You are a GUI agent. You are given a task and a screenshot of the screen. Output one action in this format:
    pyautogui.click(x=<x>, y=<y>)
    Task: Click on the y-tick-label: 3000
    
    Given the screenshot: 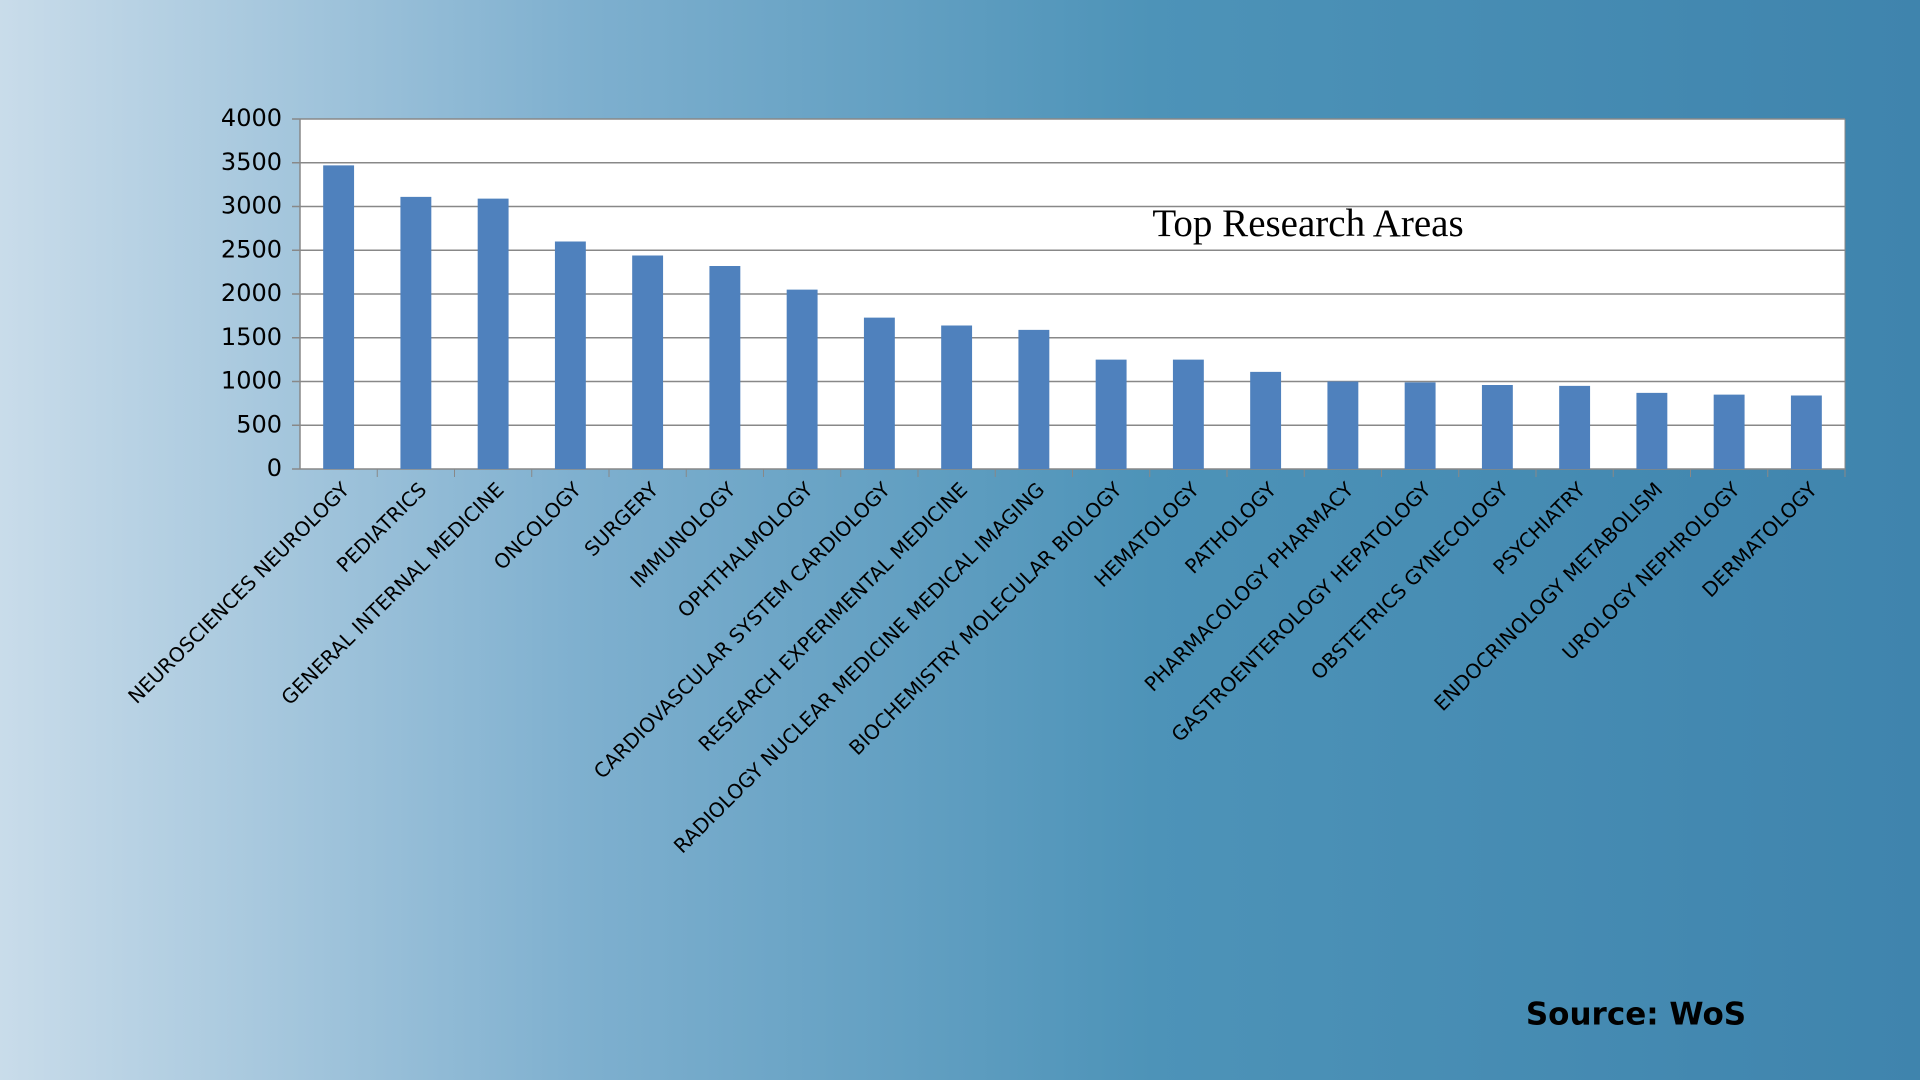 What is the action you would take?
    pyautogui.click(x=251, y=206)
    